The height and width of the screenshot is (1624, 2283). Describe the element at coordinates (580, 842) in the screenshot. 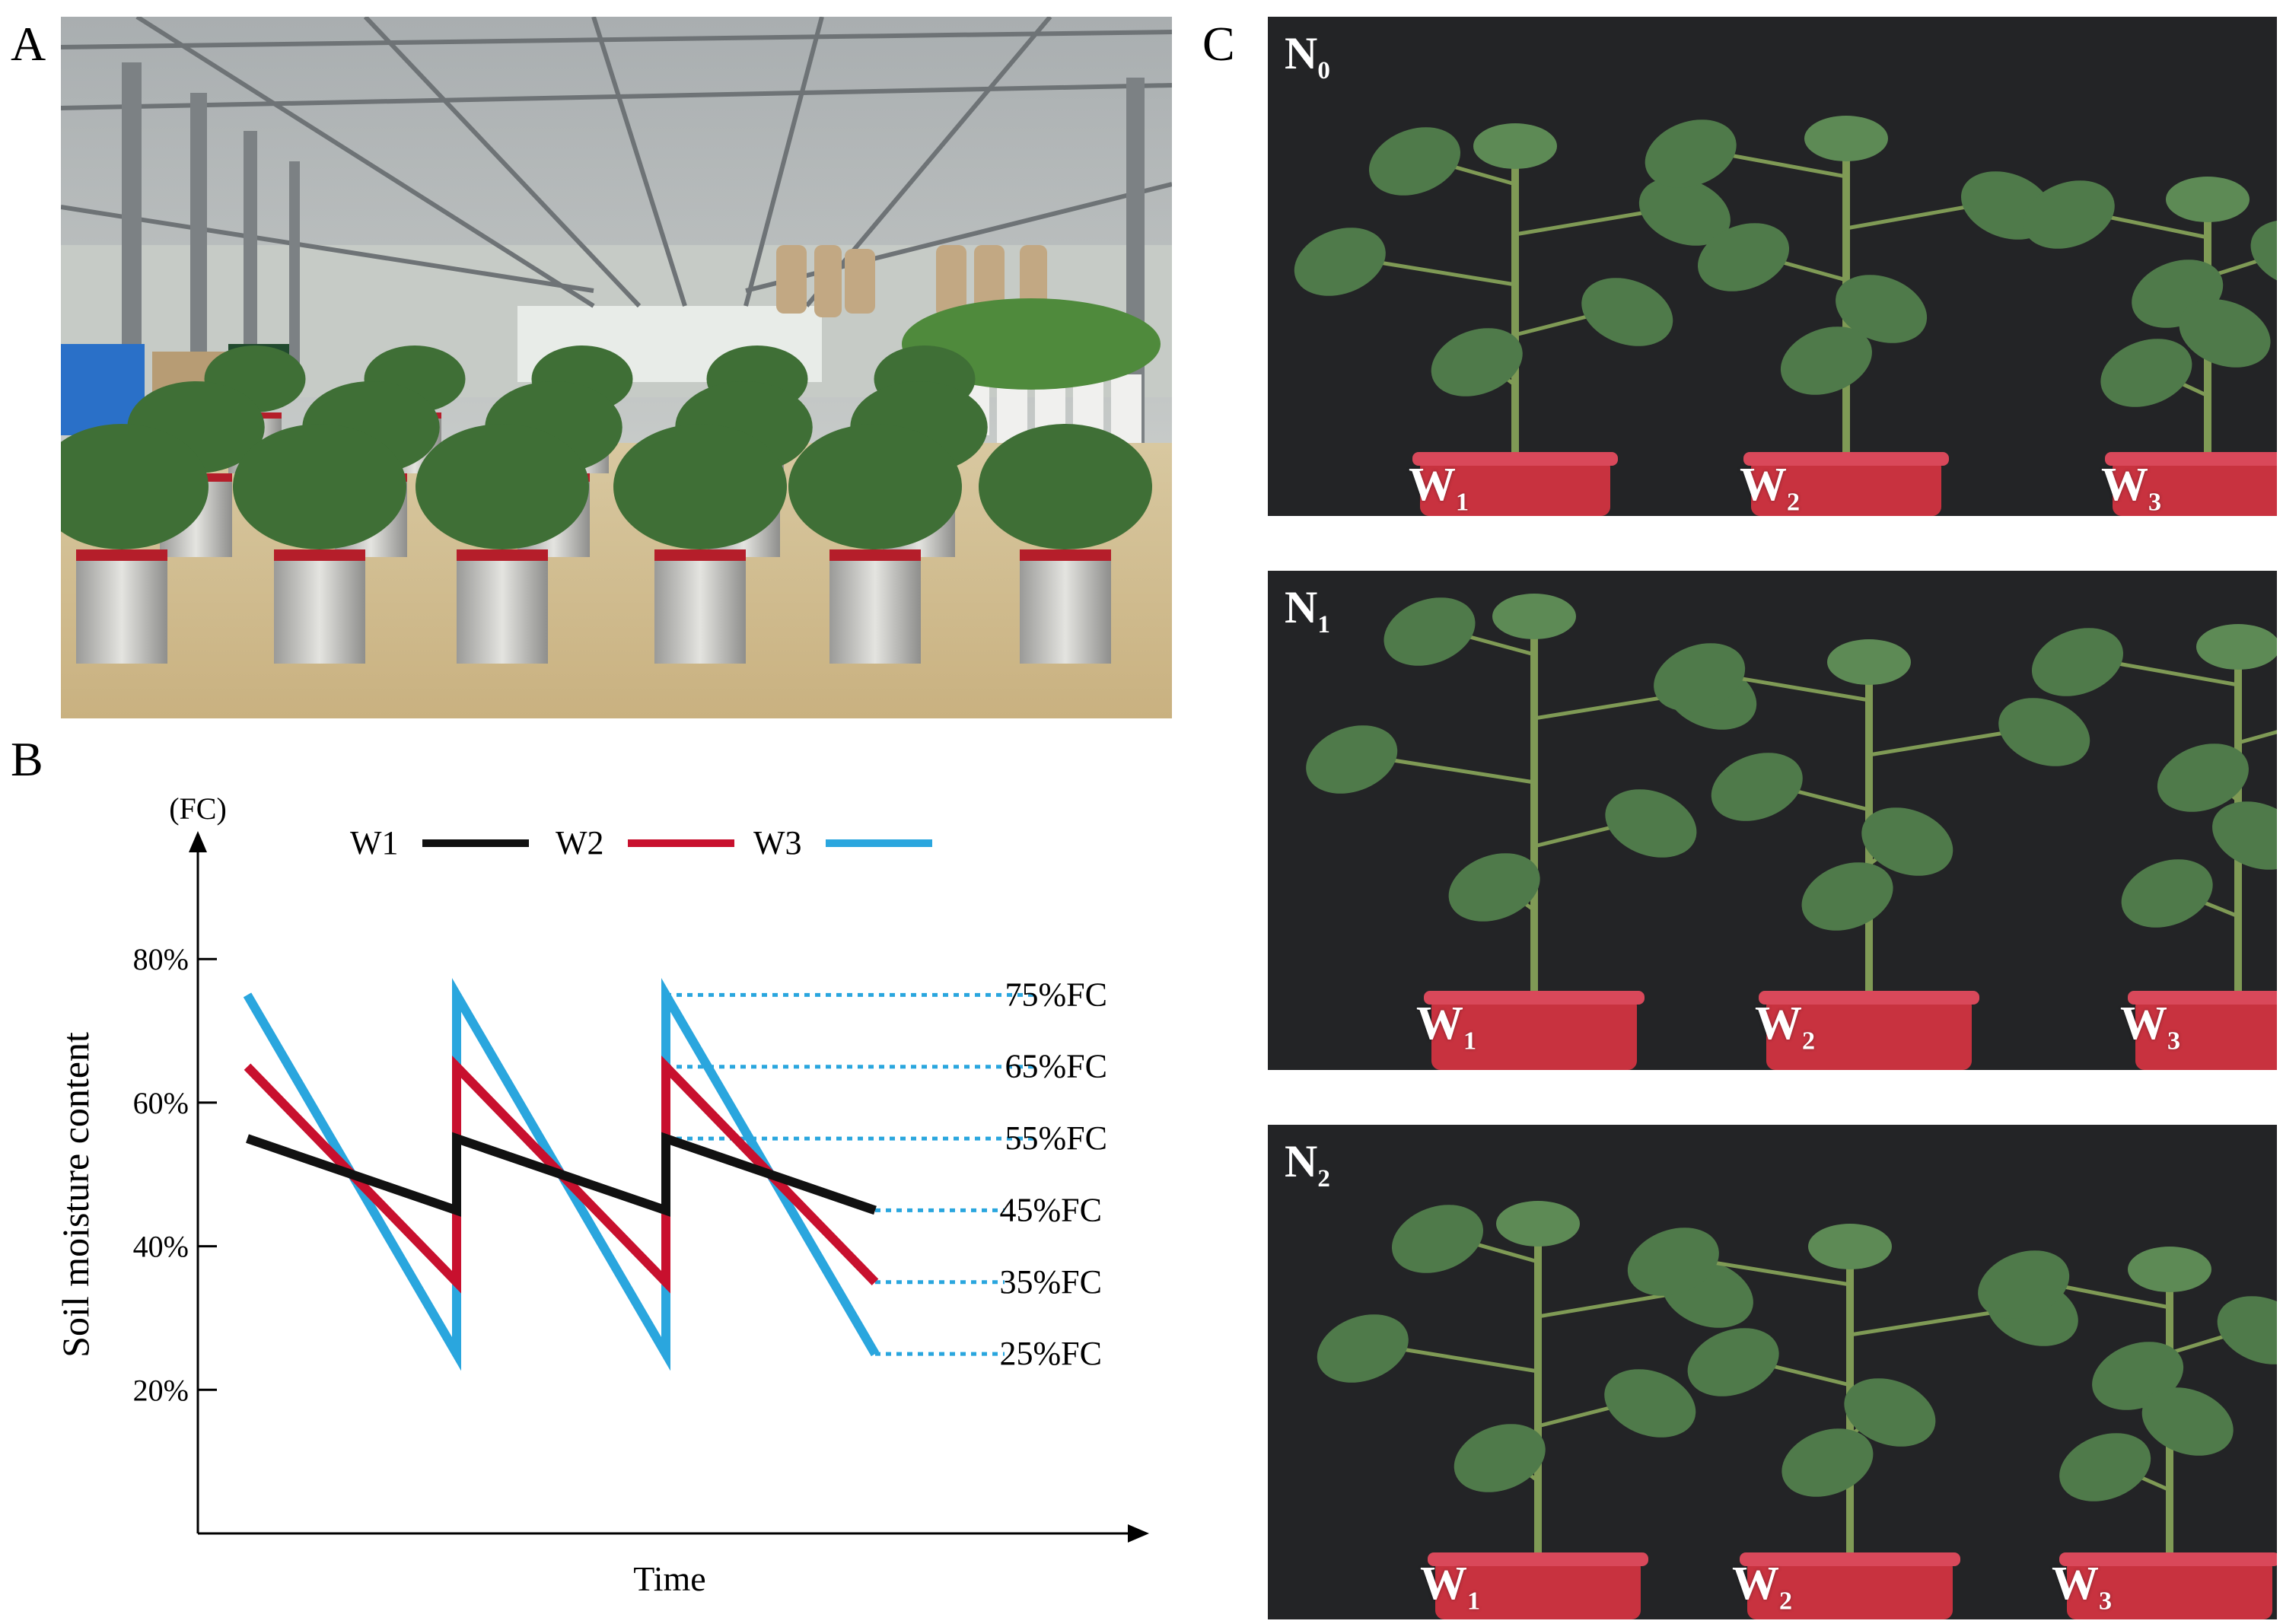

I see `legend-label-w2: W2` at that location.